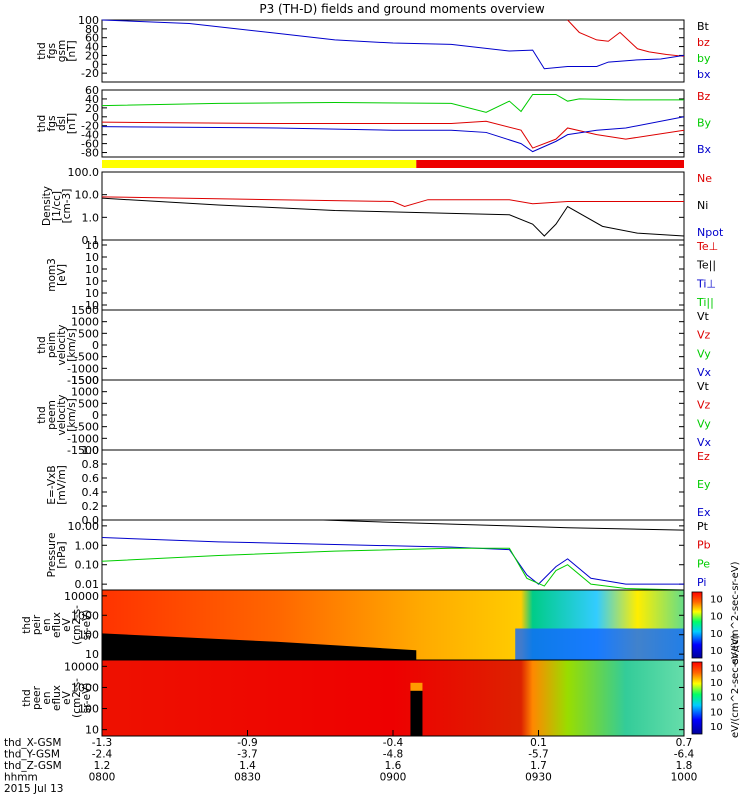 The image size is (750, 800). I want to click on x-tick-label: -1.3, so click(102, 743).